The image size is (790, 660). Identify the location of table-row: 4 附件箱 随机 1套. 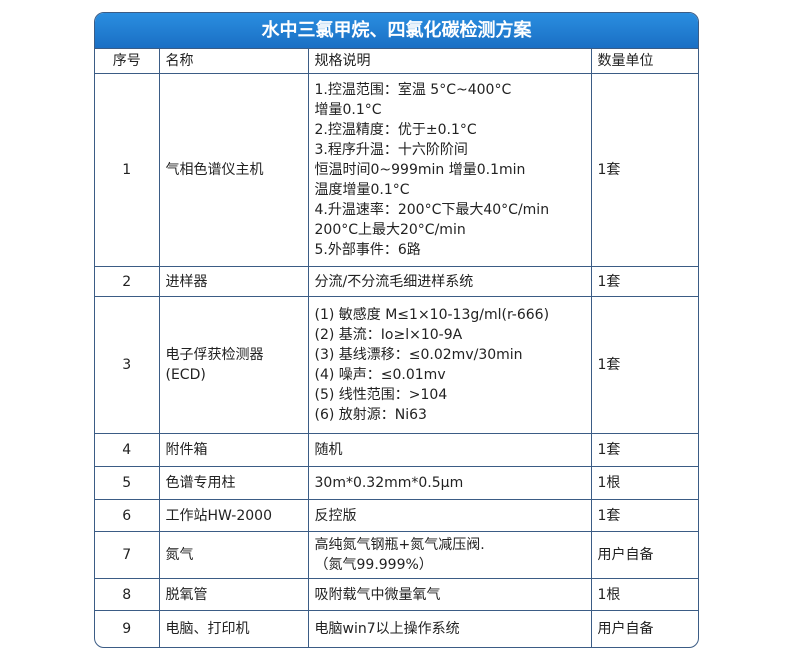
(396, 450).